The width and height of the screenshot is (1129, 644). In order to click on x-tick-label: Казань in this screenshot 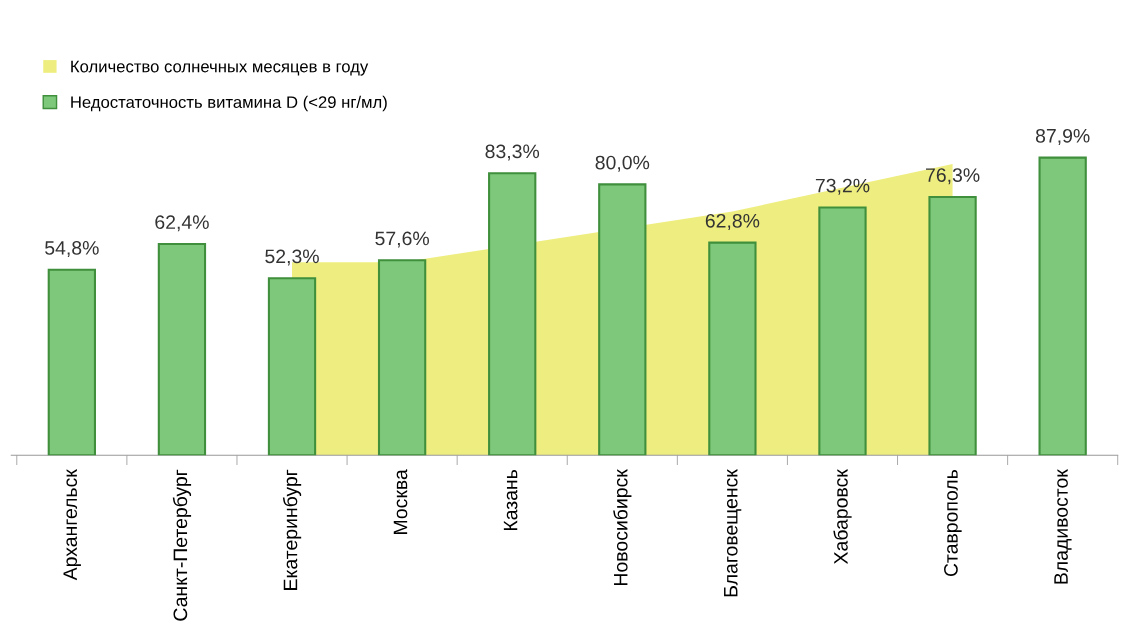, I will do `click(510, 500)`.